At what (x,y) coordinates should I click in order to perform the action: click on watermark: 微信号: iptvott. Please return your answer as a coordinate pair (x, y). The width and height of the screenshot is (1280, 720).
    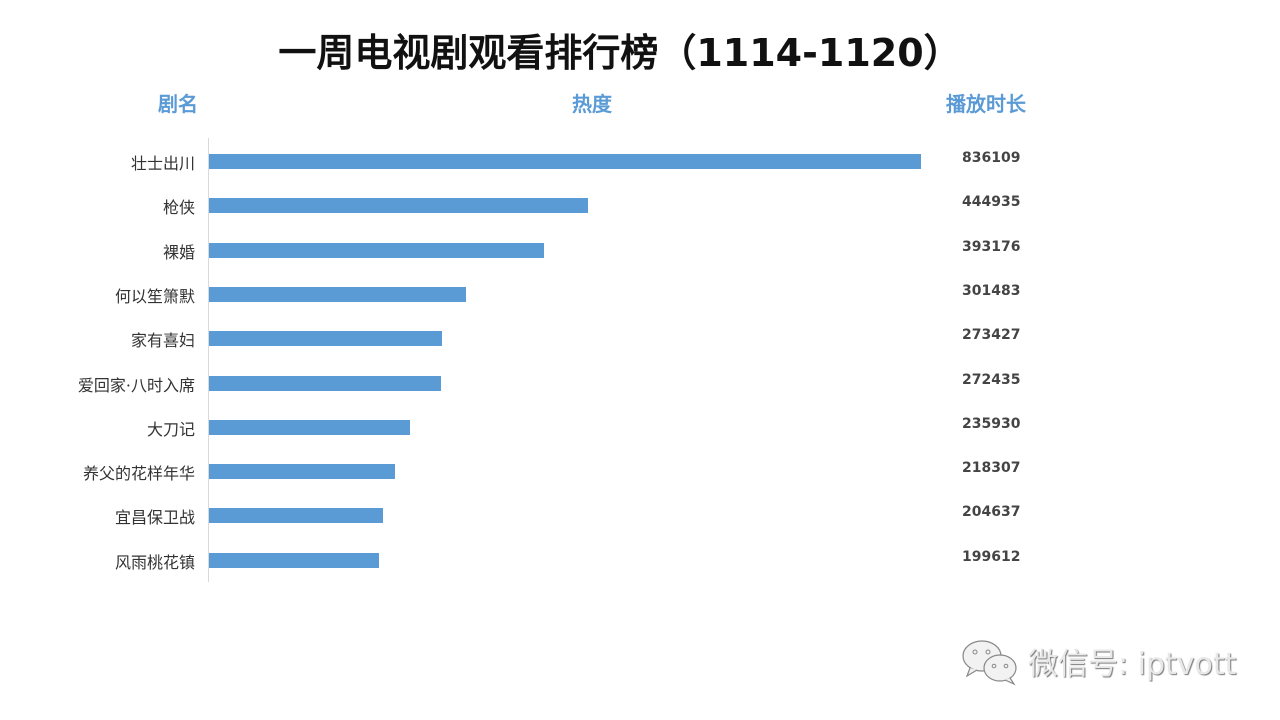
    Looking at the image, I should click on (1098, 661).